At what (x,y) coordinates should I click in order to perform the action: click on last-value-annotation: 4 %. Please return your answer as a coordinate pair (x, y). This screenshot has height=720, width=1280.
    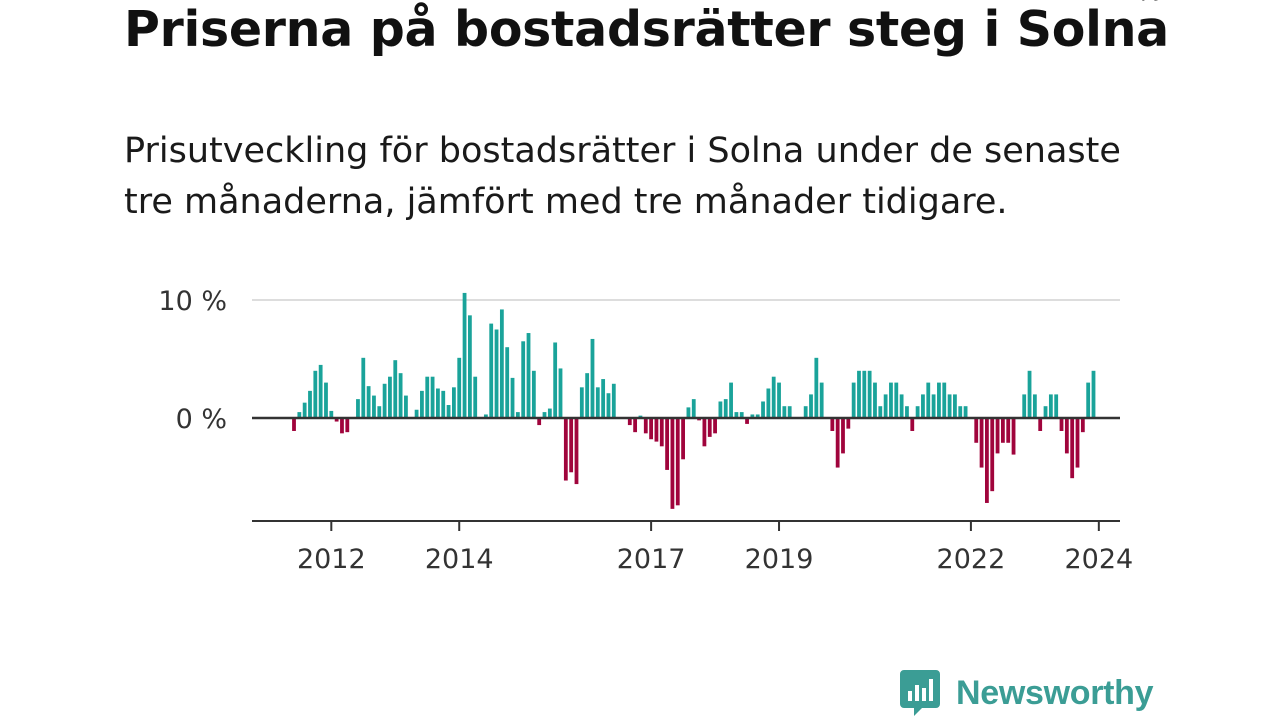
    Looking at the image, I should click on (1136, 3).